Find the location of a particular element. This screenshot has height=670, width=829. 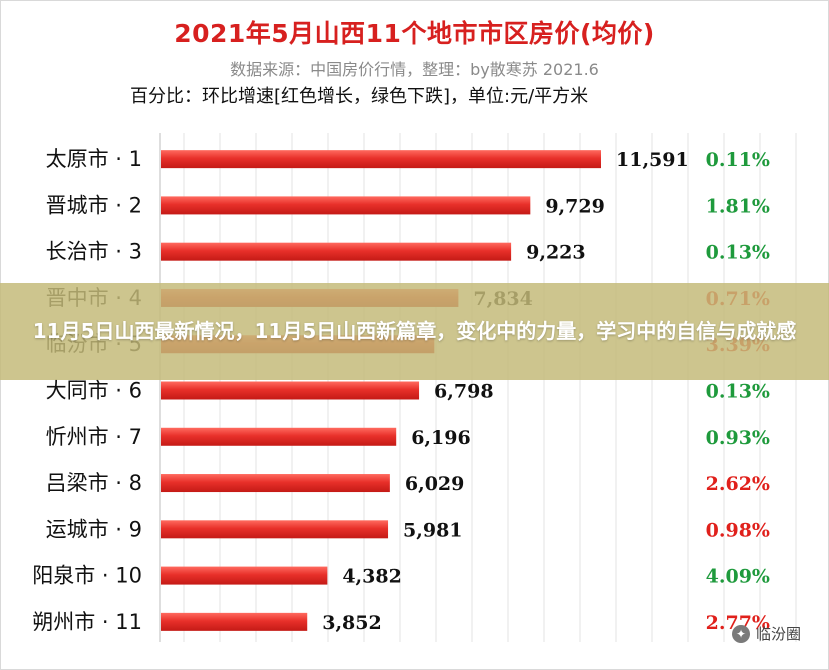

value-label: 6,029 is located at coordinates (435, 484).